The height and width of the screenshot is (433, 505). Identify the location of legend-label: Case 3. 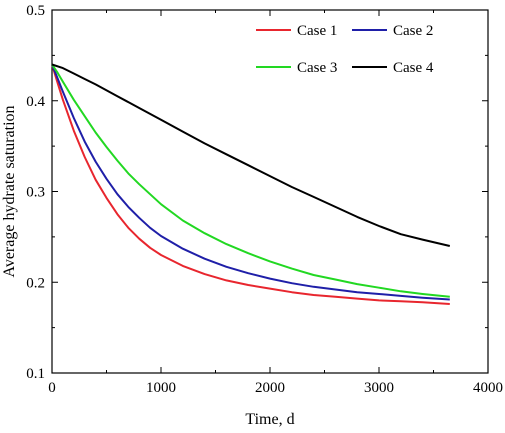
(317, 68).